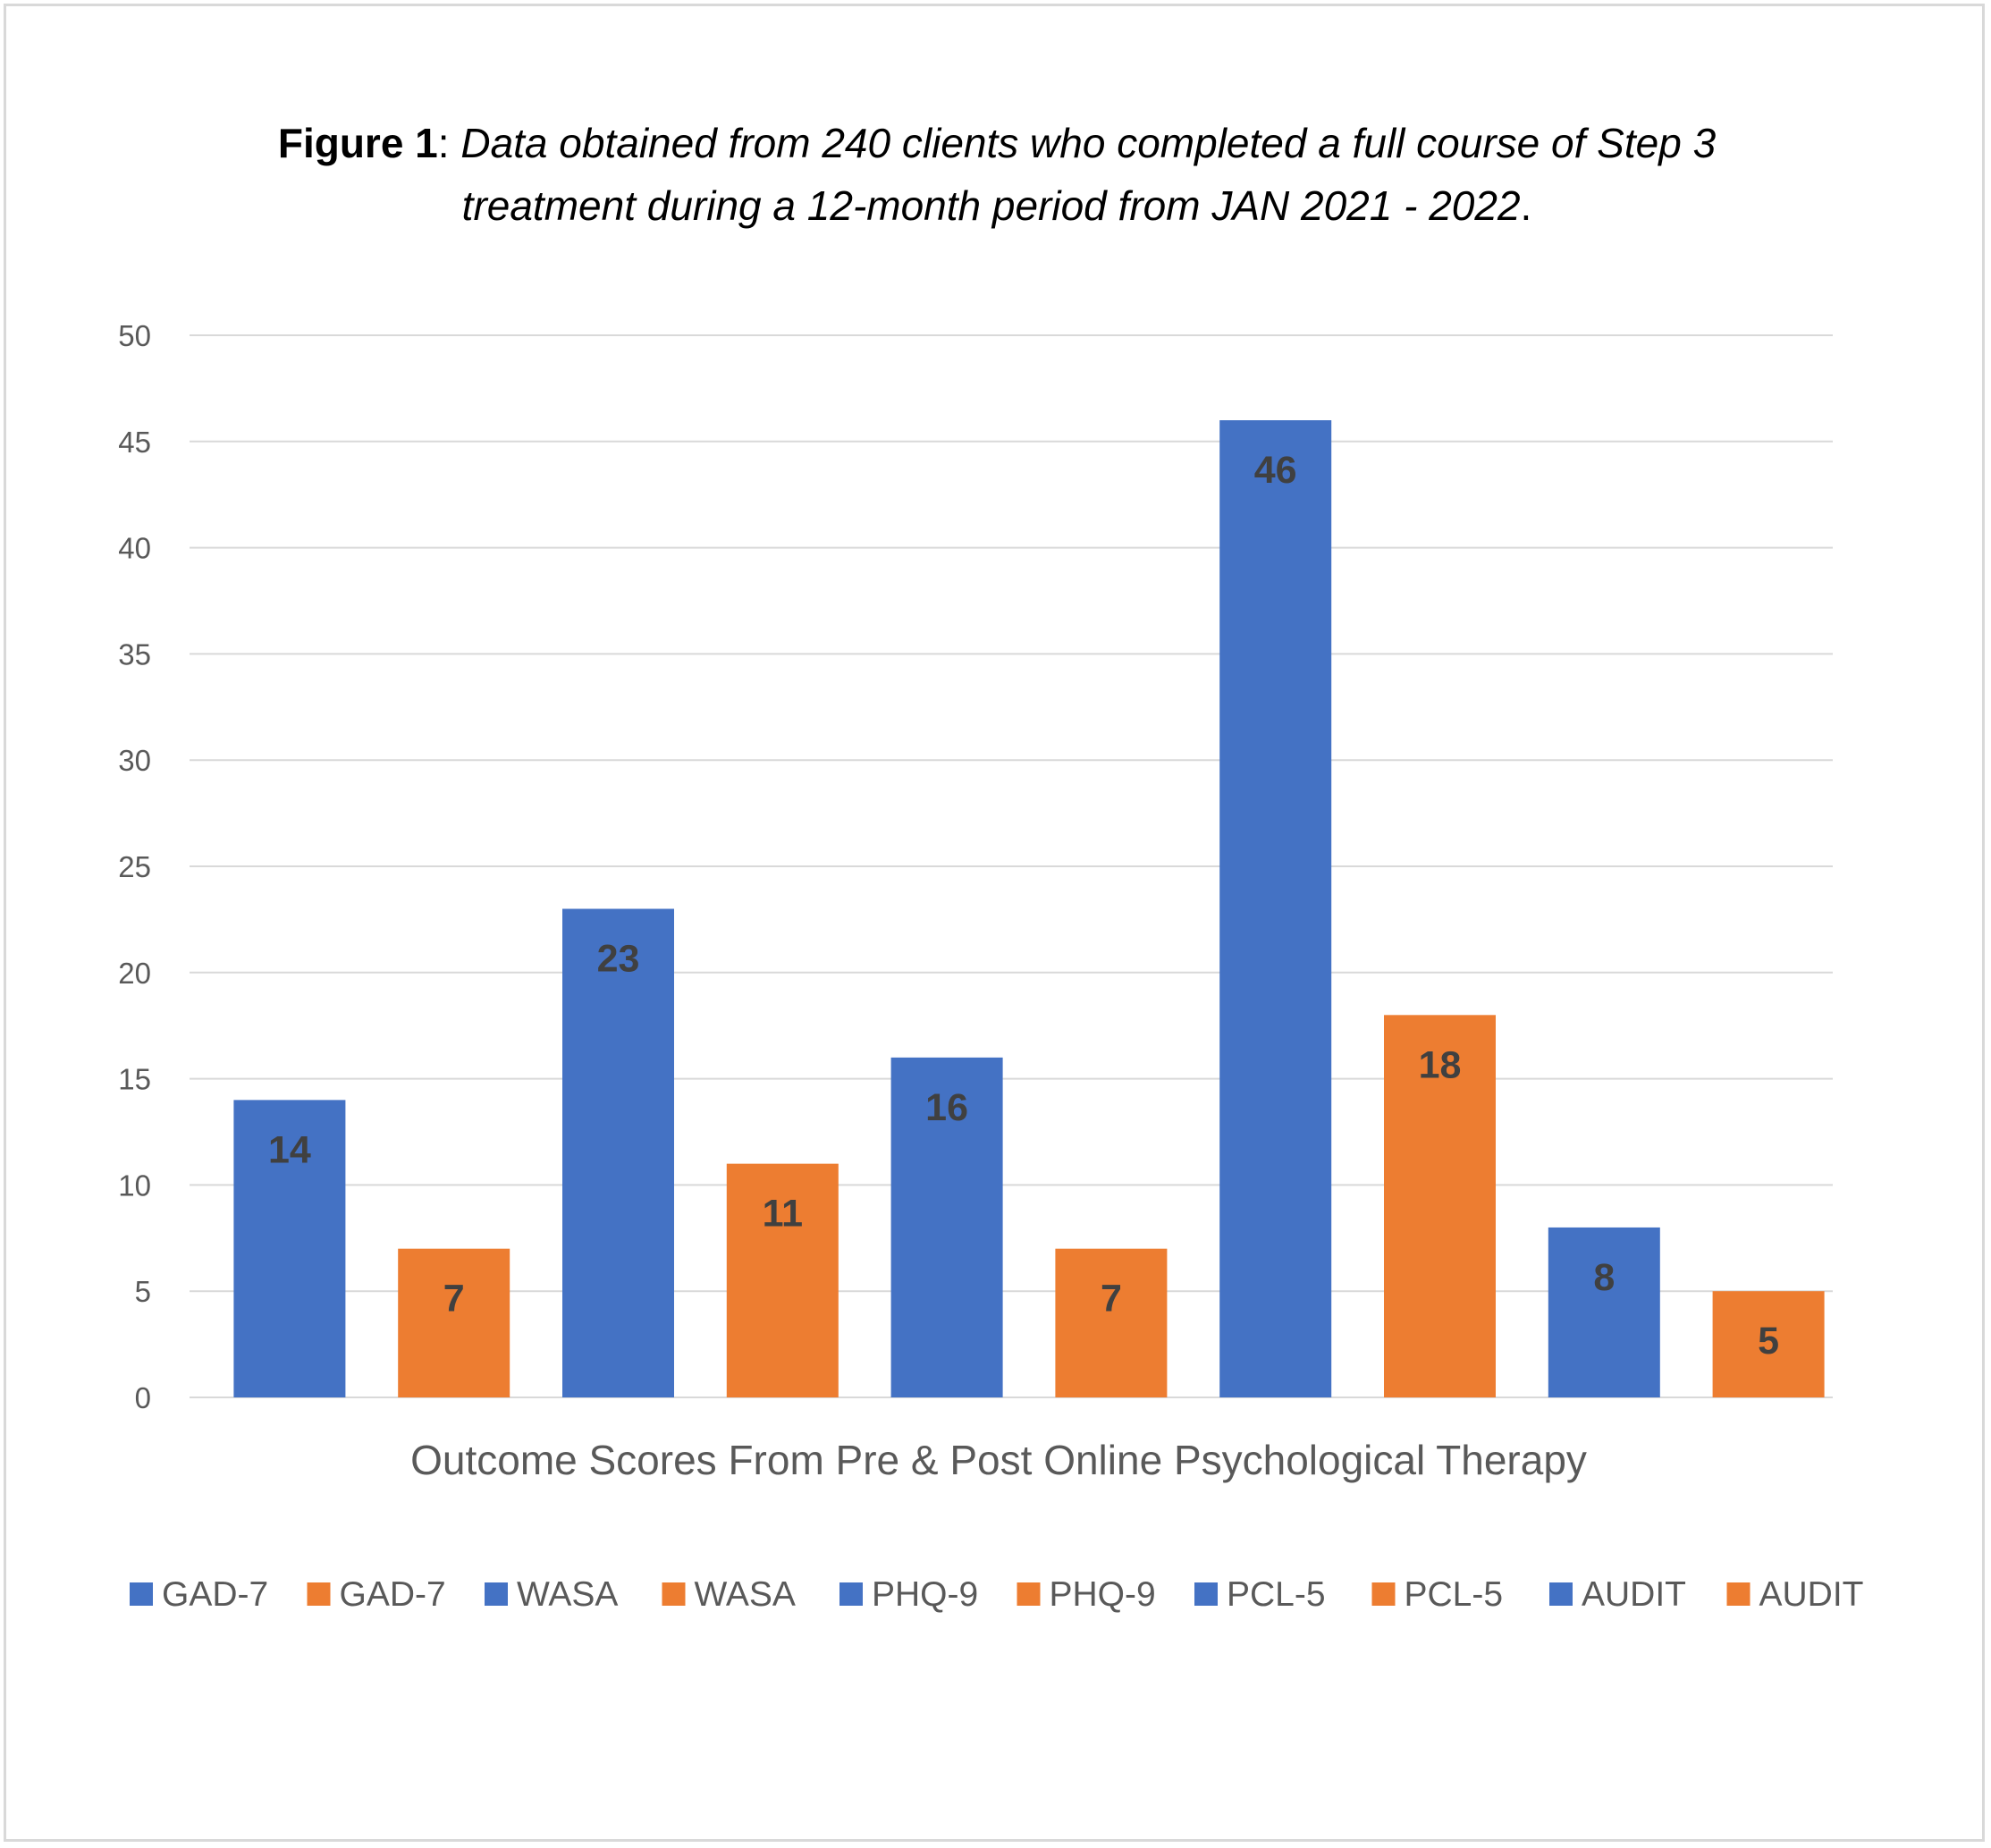  I want to click on y-tick-label: 30, so click(134, 760).